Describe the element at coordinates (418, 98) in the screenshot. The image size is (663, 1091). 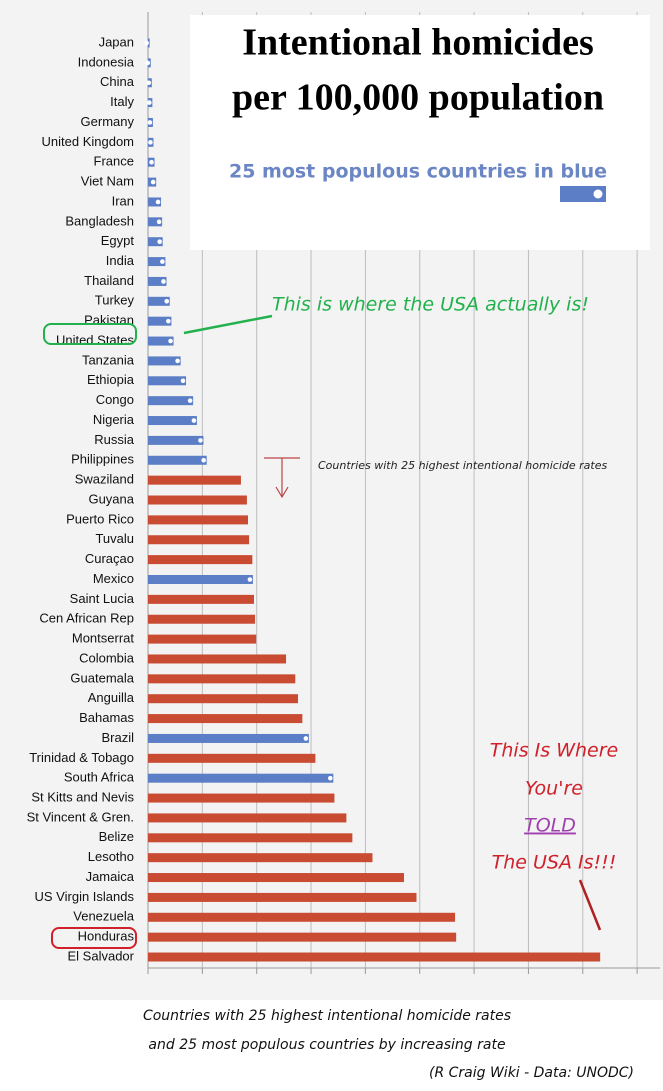
I see `chart-title: per 100,000 population` at that location.